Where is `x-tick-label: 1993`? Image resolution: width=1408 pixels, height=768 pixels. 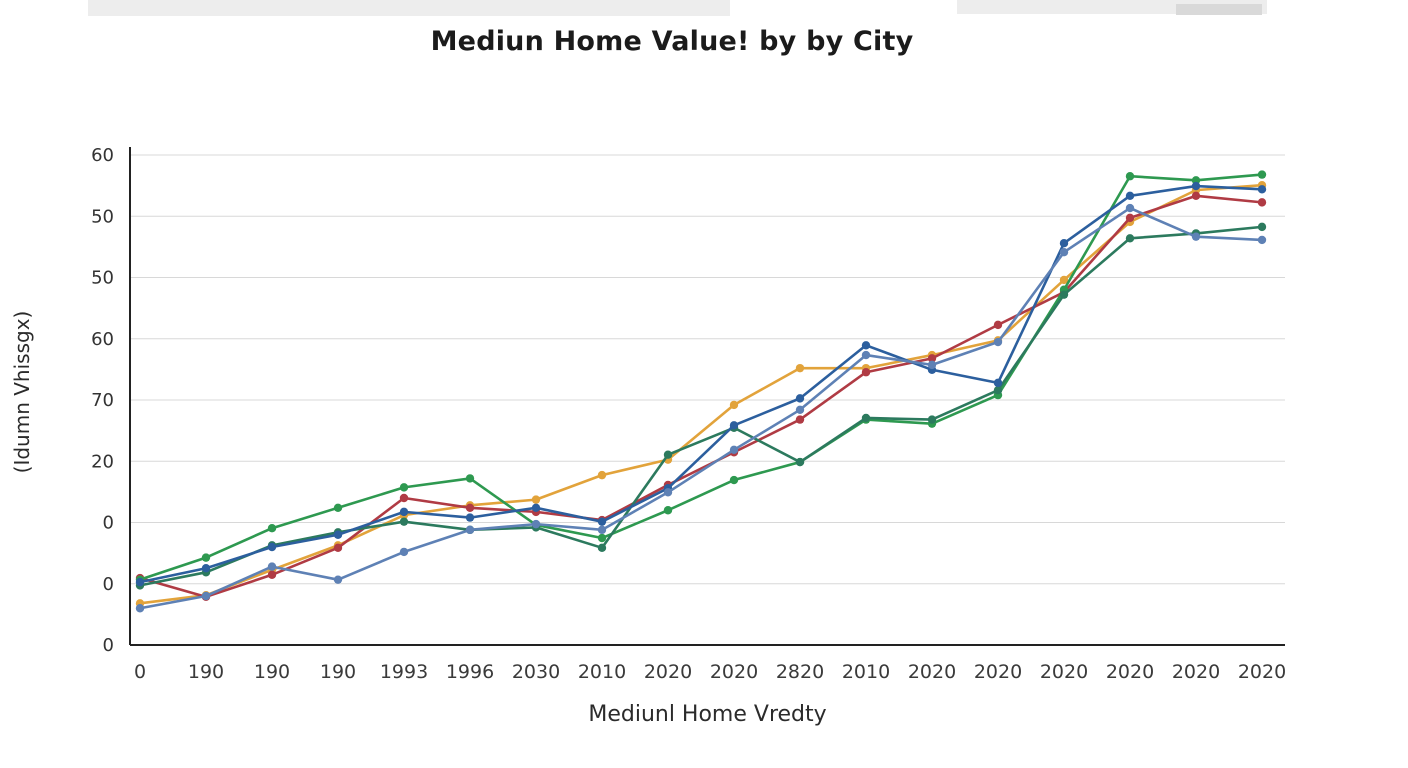
x-tick-label: 1993 is located at coordinates (404, 672).